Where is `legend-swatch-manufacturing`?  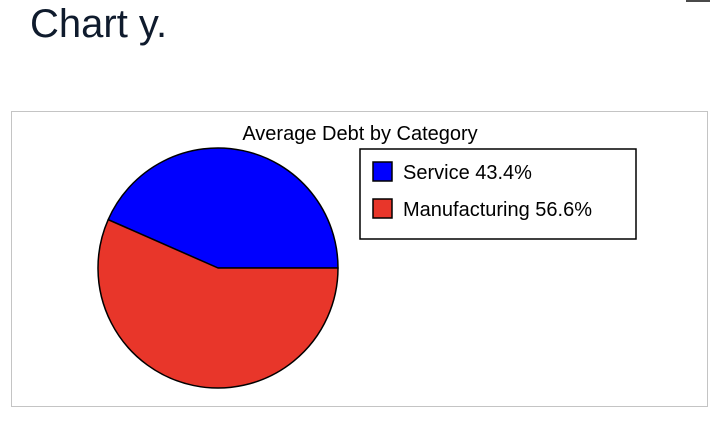
legend-swatch-manufacturing is located at coordinates (382, 208).